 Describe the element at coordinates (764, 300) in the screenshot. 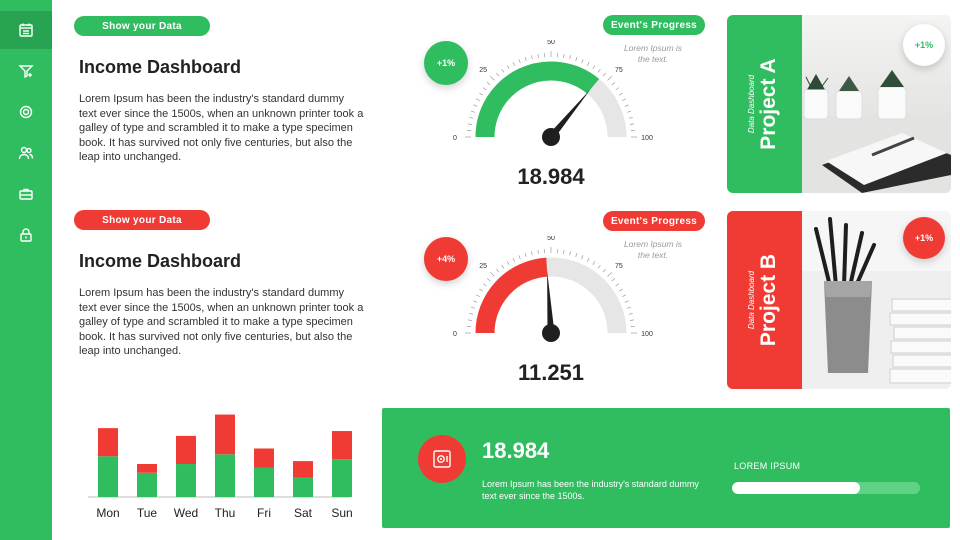

I see `project-band` at that location.